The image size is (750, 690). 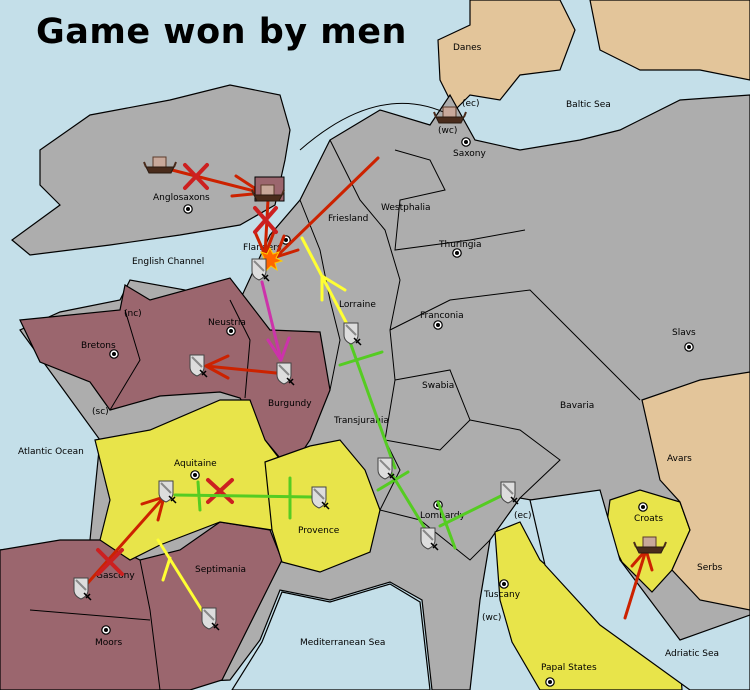 What do you see at coordinates (648, 519) in the screenshot?
I see `label-croats: Croats` at bounding box center [648, 519].